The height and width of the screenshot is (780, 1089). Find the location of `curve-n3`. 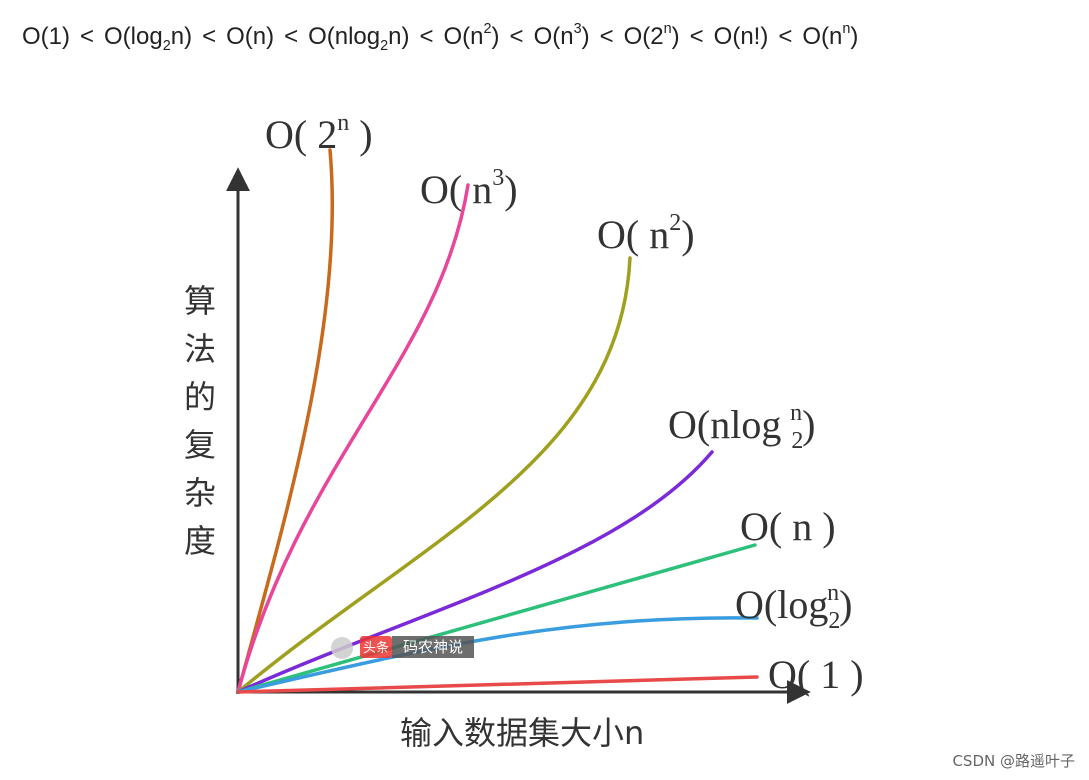

curve-n3 is located at coordinates (353, 438).